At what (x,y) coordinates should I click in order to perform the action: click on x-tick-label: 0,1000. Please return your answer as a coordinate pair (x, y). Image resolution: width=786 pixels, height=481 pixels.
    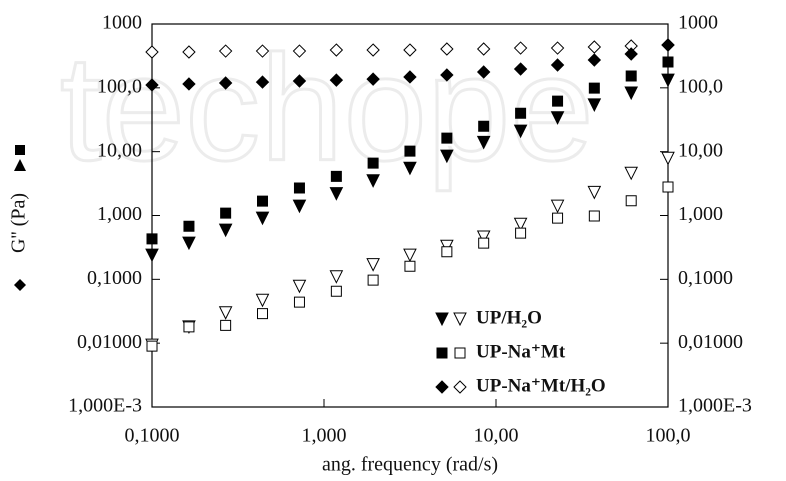
    Looking at the image, I should click on (152, 436).